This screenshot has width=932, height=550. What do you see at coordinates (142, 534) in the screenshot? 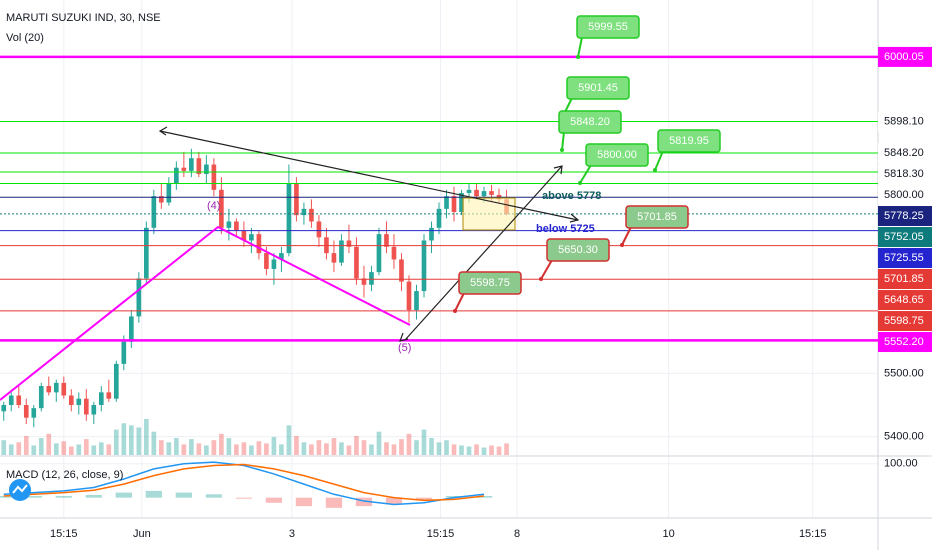
I see `x-tick-label: Jun` at bounding box center [142, 534].